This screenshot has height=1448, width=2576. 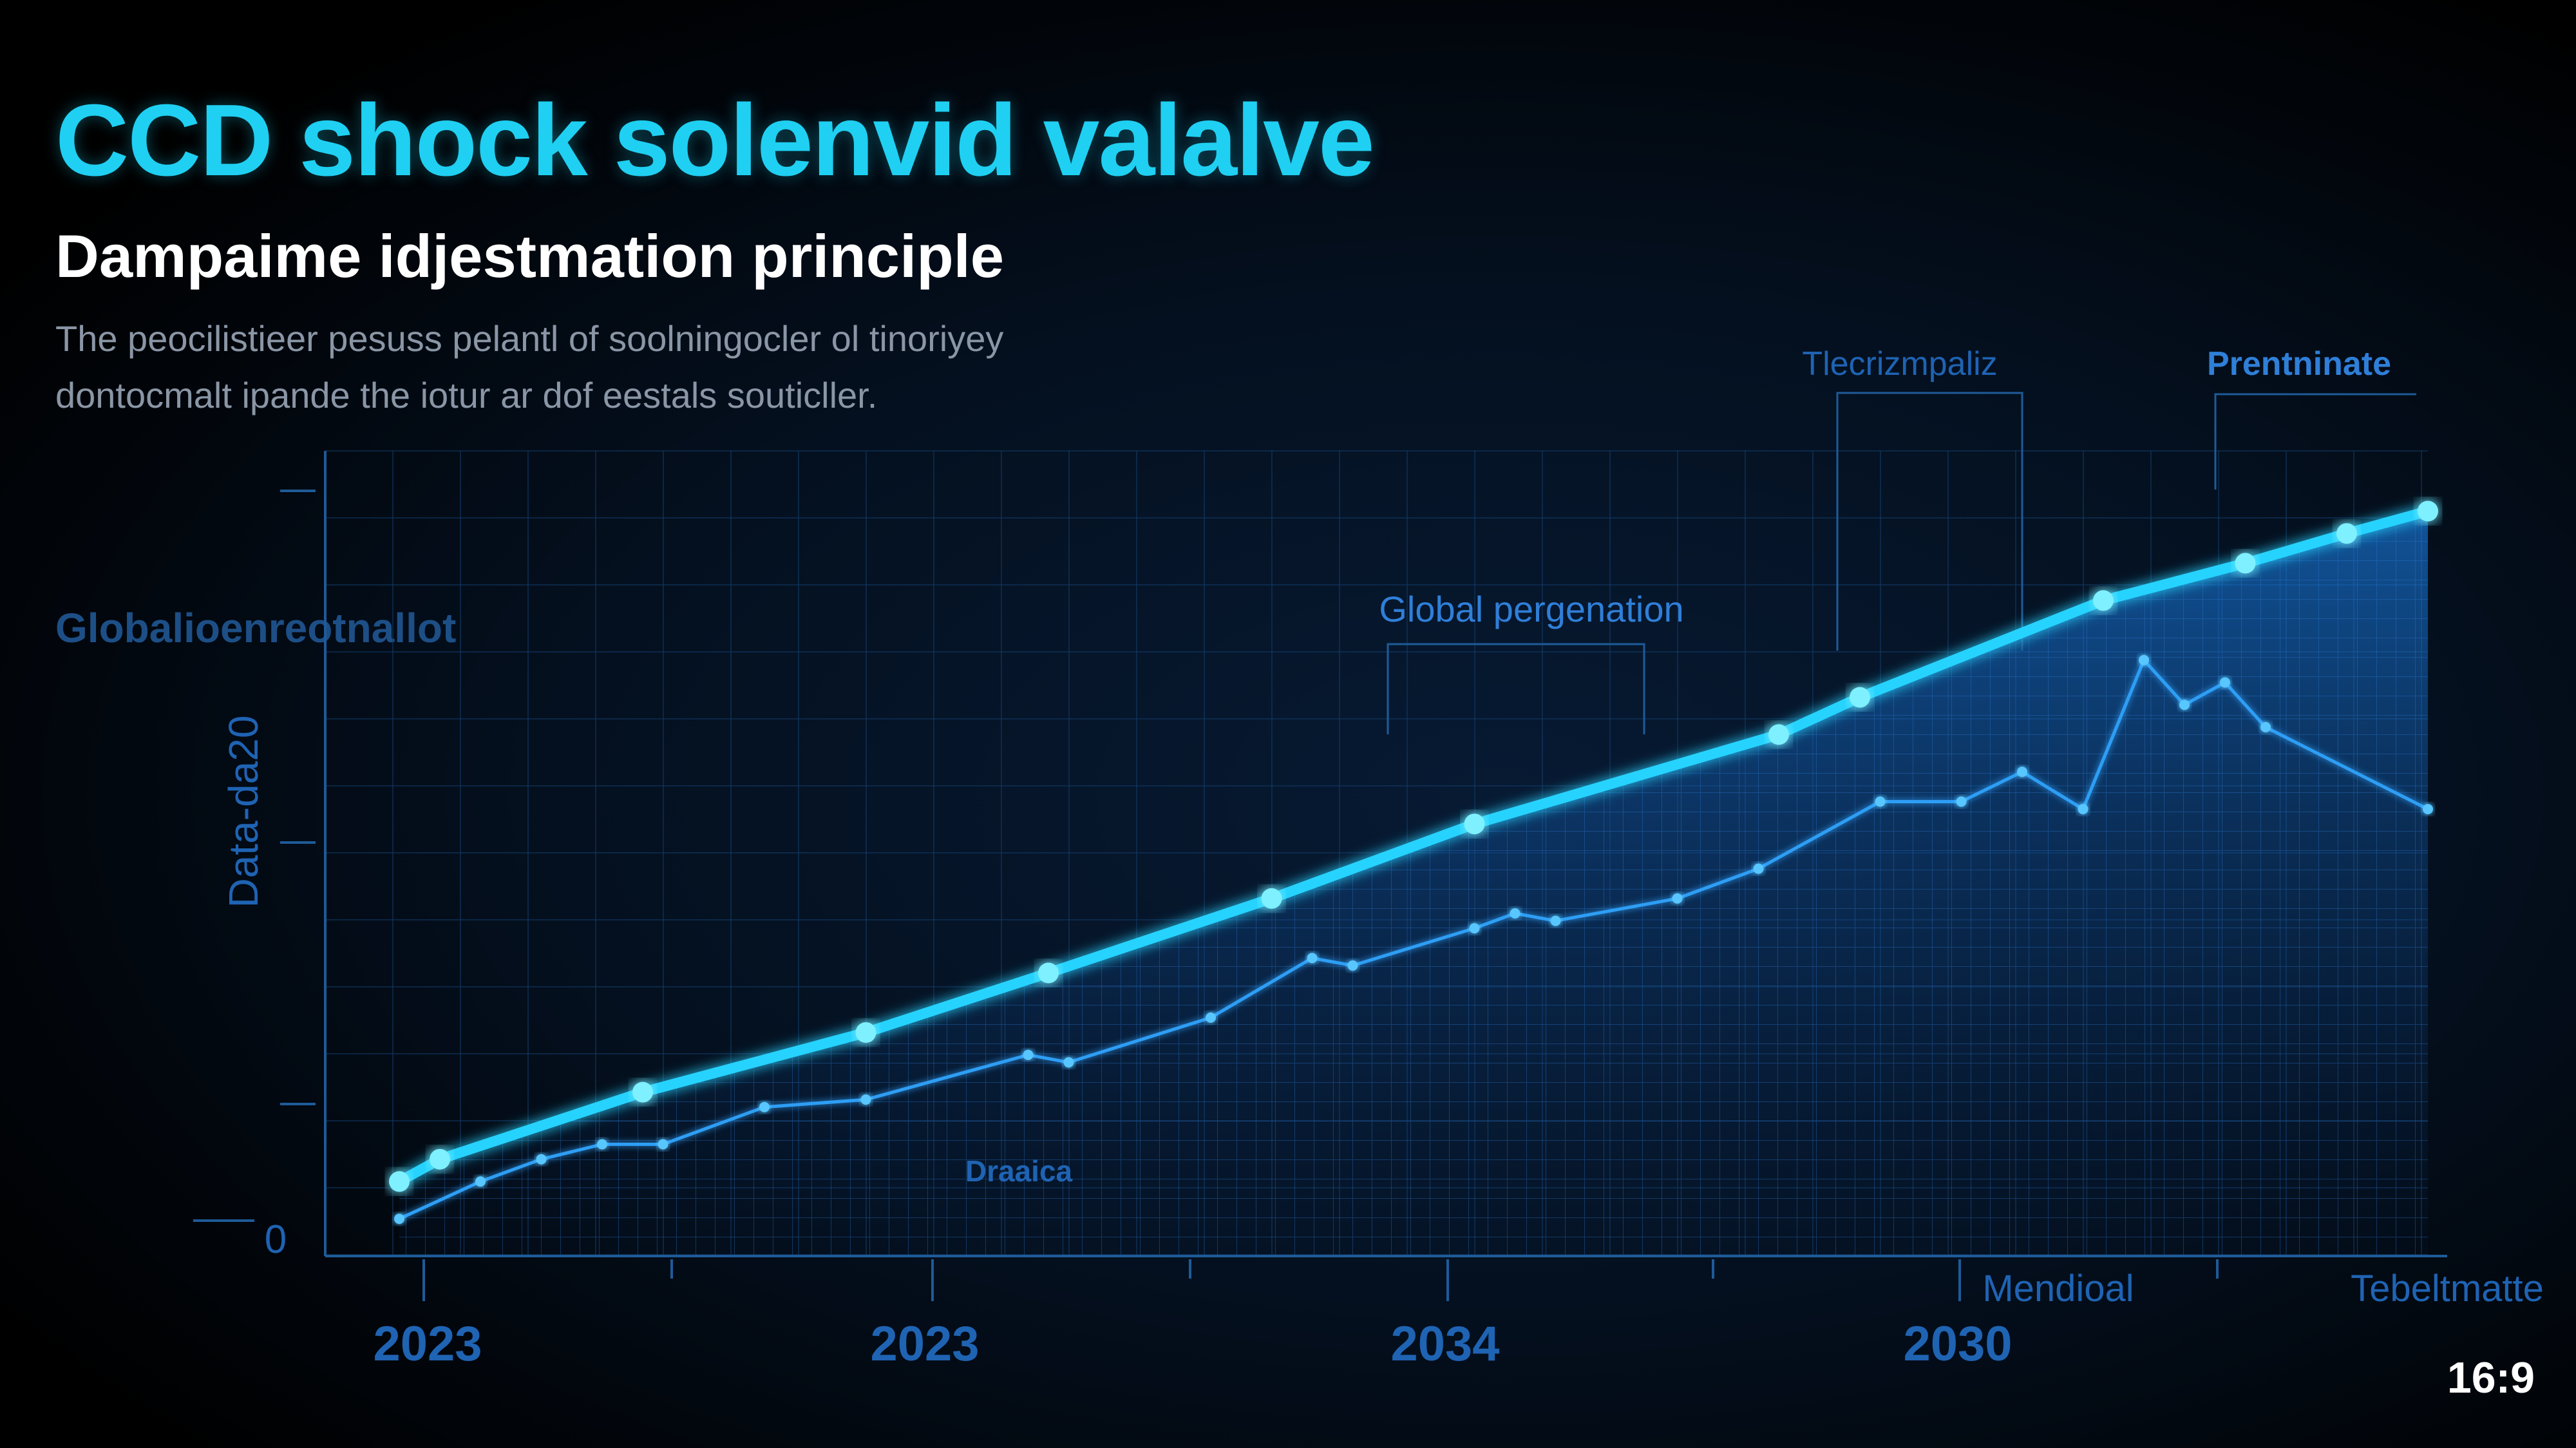 What do you see at coordinates (243, 812) in the screenshot?
I see `y-axis-label: Data-da20` at bounding box center [243, 812].